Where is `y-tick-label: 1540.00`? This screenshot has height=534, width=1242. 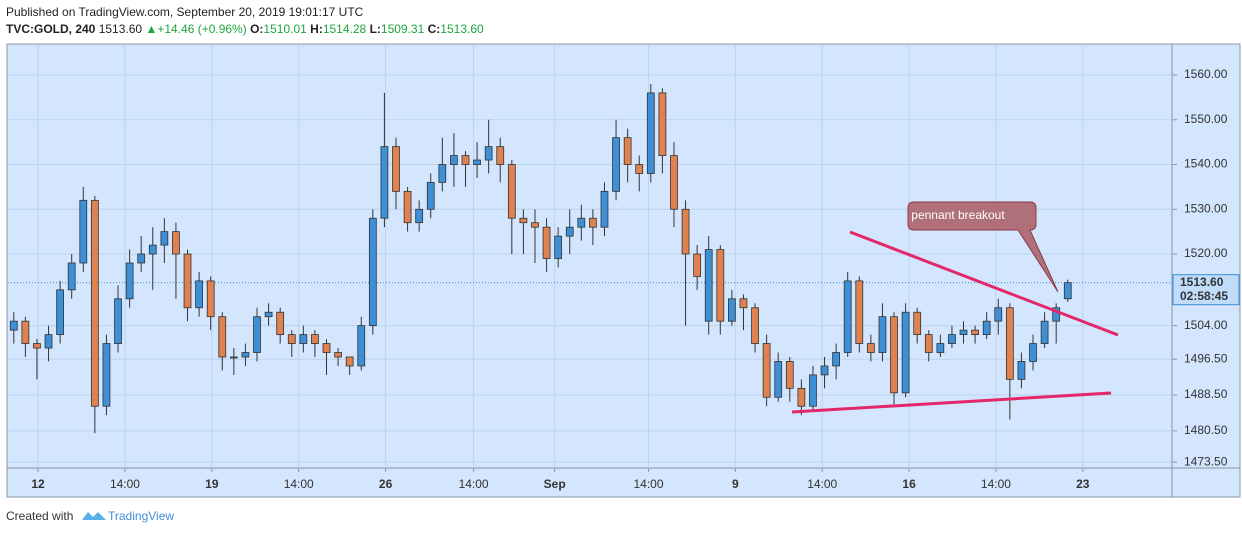 y-tick-label: 1540.00 is located at coordinates (1206, 164).